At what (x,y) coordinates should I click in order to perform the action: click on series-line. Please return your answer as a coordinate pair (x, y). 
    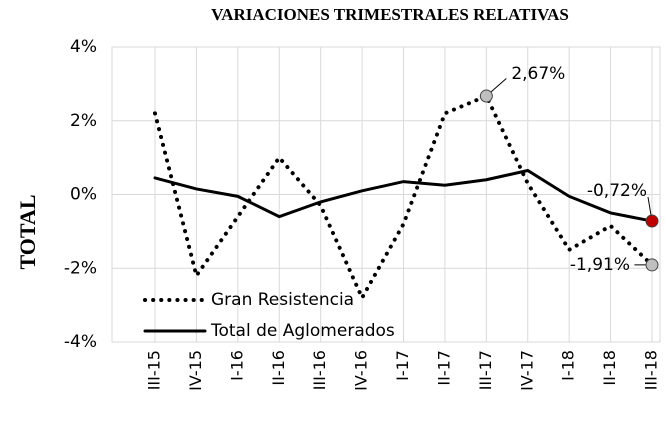
    Looking at the image, I should click on (403, 195).